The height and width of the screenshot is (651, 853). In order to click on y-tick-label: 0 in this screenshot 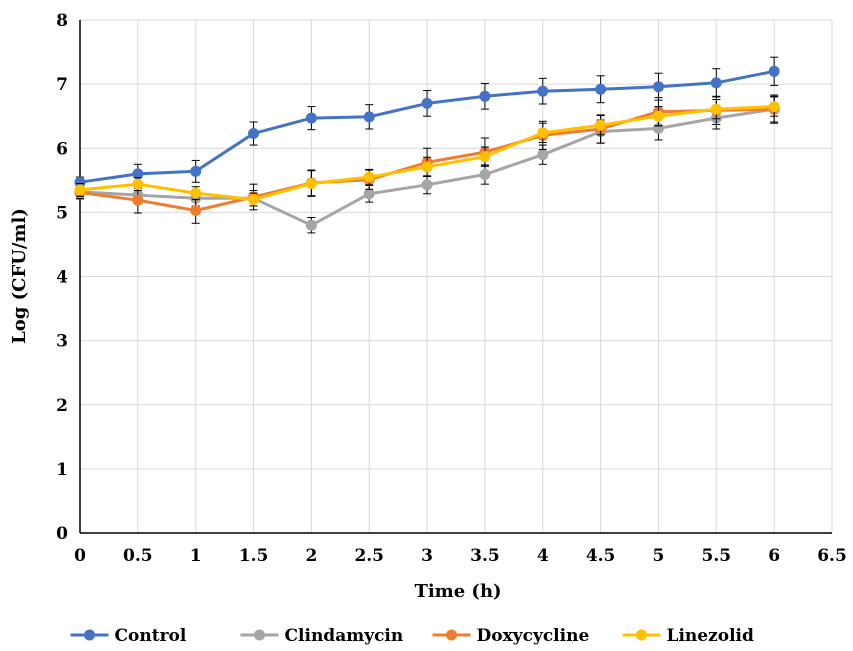, I will do `click(62, 534)`.